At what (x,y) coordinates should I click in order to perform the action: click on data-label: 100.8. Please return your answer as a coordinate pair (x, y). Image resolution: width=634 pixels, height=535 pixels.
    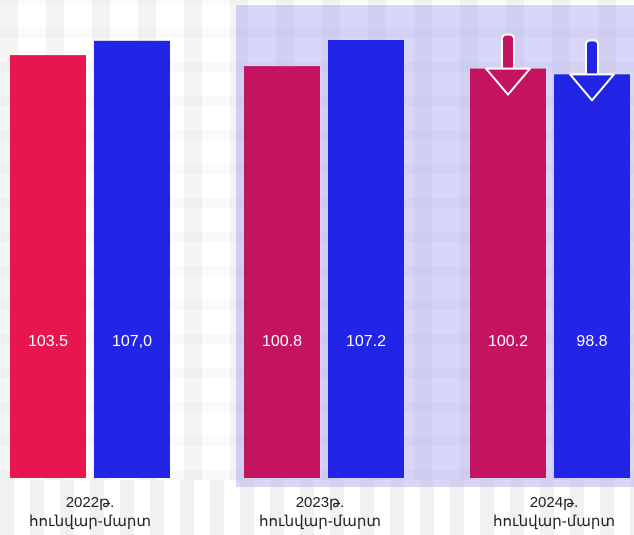
    Looking at the image, I should click on (282, 341).